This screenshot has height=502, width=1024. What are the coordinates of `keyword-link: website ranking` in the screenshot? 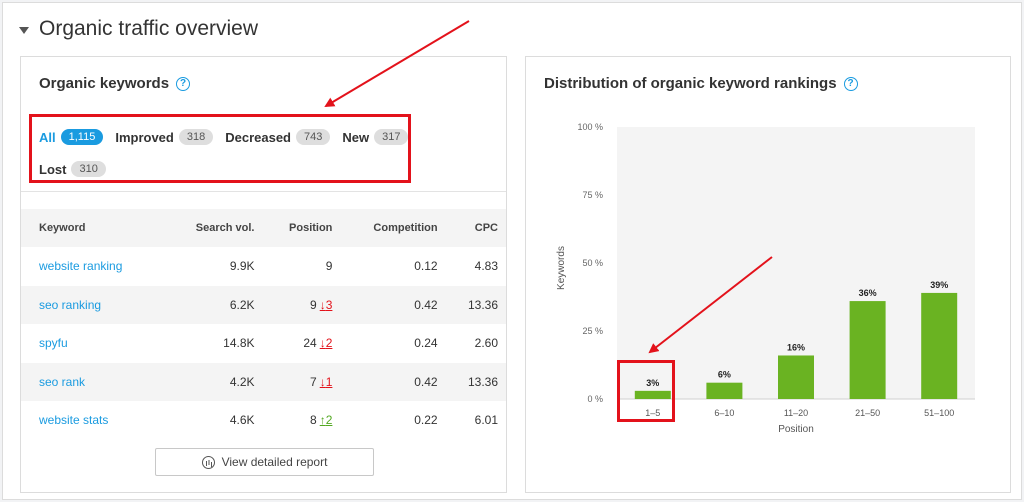 It's located at (81, 266).